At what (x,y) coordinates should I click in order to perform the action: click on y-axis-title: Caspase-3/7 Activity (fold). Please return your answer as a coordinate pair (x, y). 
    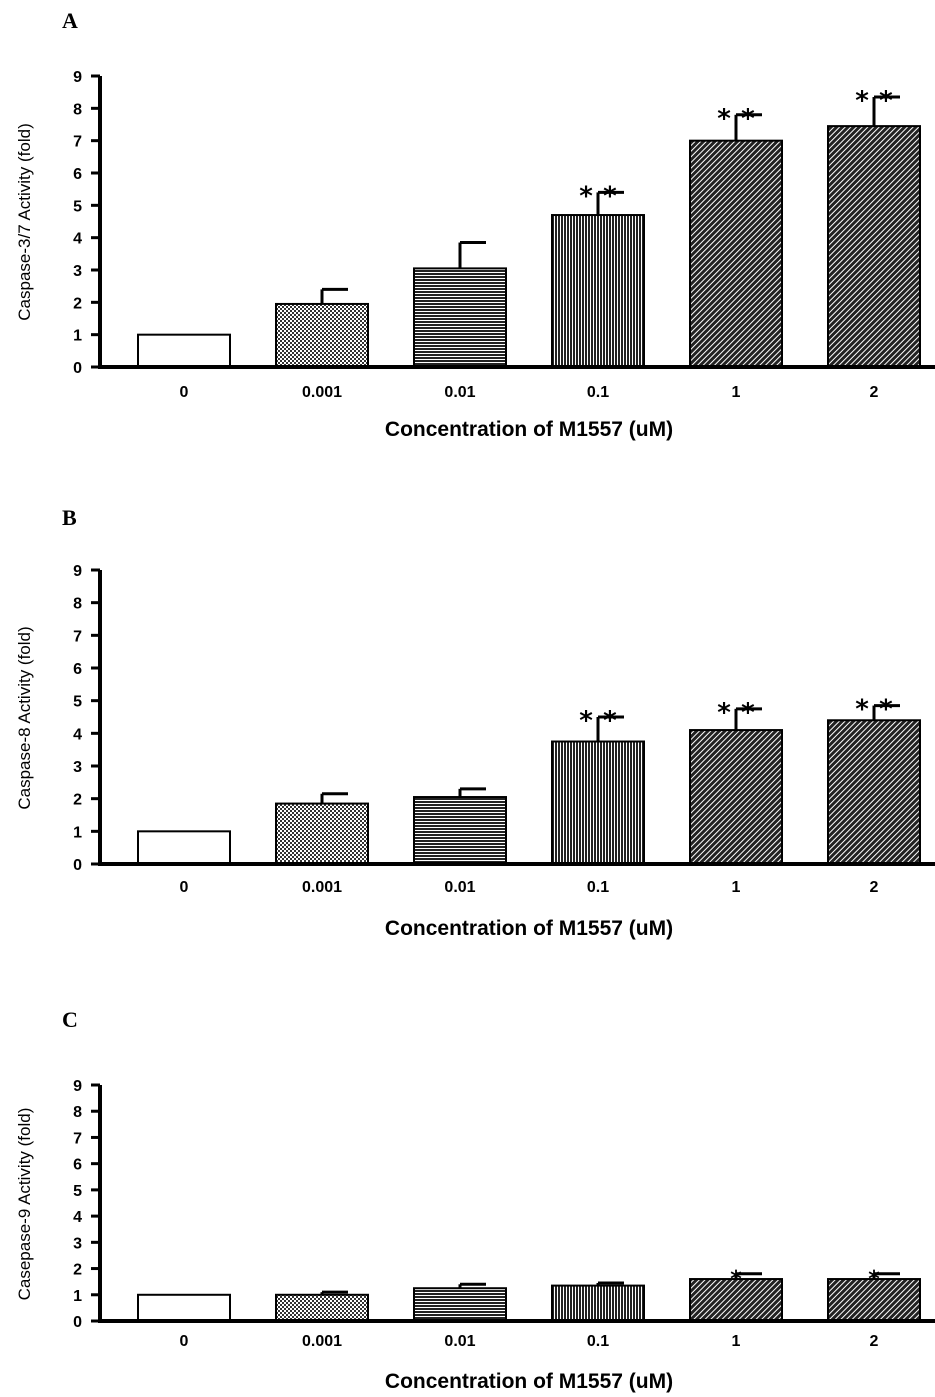
    Looking at the image, I should click on (24, 221).